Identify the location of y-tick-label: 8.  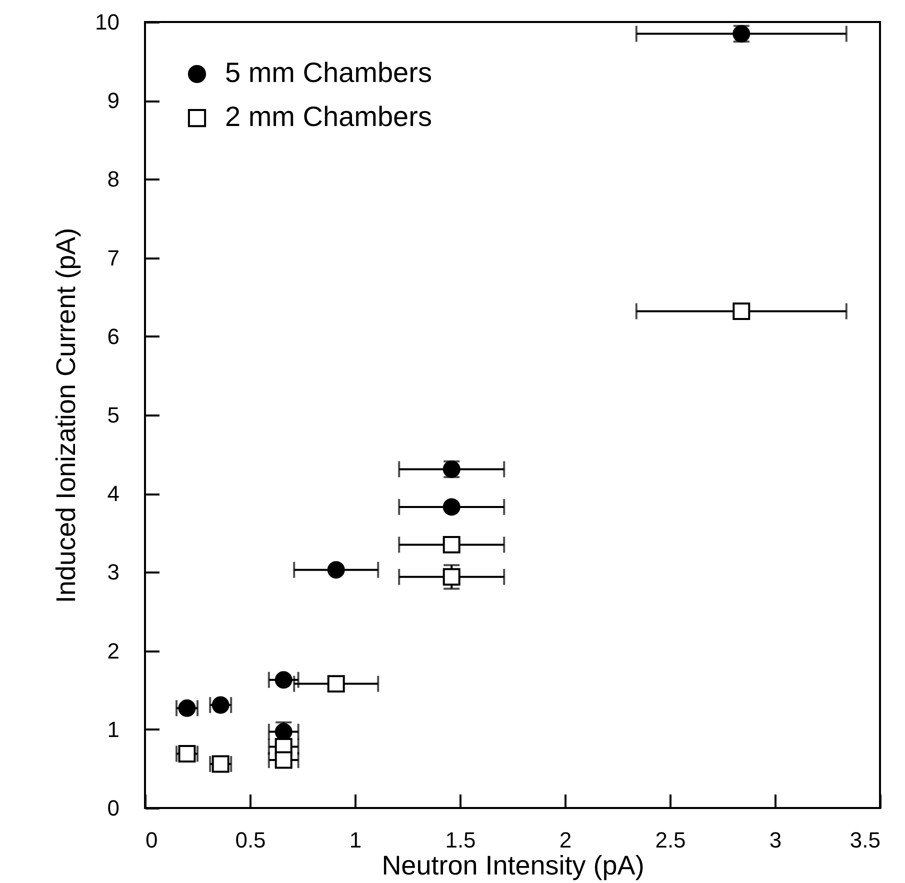
(113, 179).